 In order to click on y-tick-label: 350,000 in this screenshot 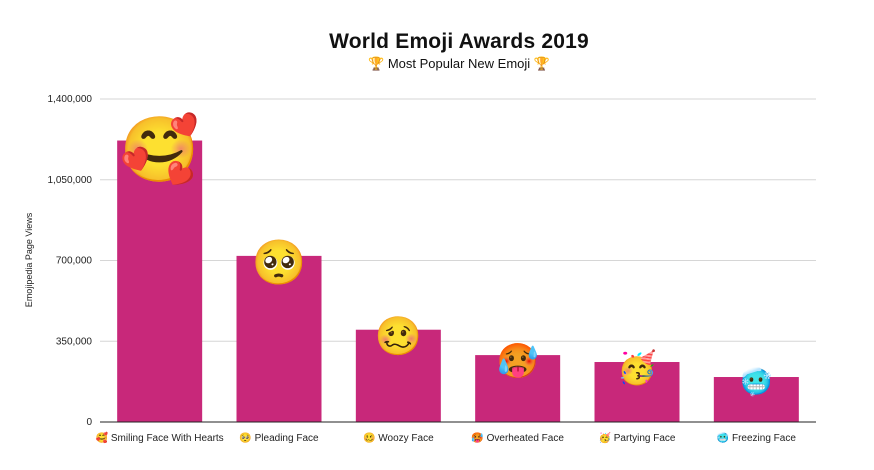, I will do `click(74, 341)`.